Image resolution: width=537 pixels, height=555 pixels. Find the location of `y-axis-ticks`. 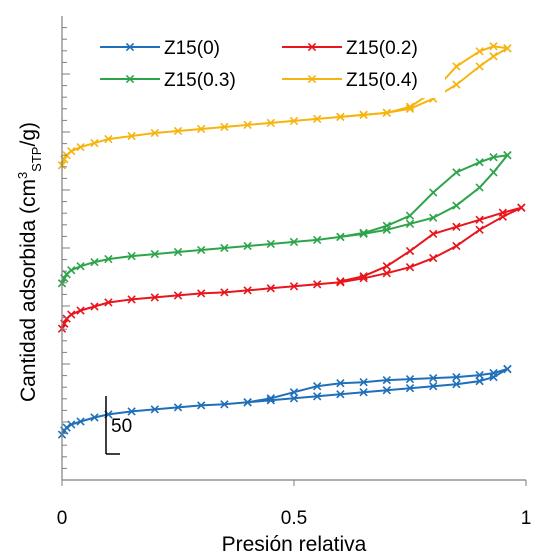

y-axis-ticks is located at coordinates (66, 254).